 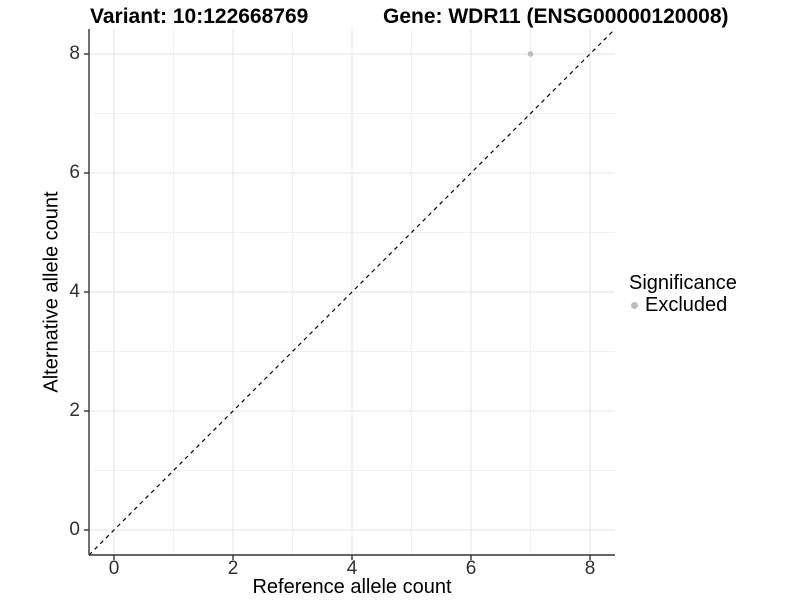 What do you see at coordinates (556, 16) in the screenshot?
I see `plot-title-gene: Gene: WDR11 (ENSG00000120008)` at bounding box center [556, 16].